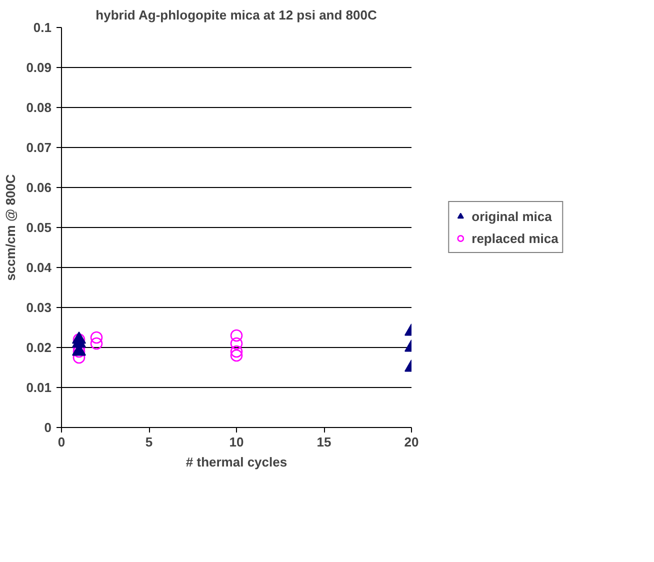 The image size is (654, 562). Describe the element at coordinates (39, 267) in the screenshot. I see `y-tick-label: 0.04` at that location.